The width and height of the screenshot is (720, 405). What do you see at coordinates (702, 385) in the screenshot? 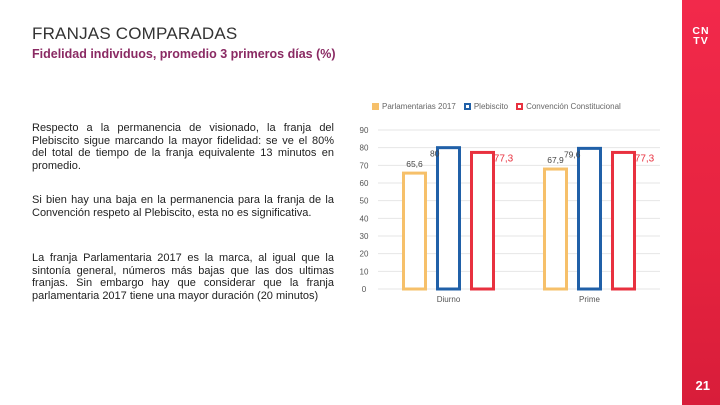
I see `page-number: 21` at bounding box center [702, 385].